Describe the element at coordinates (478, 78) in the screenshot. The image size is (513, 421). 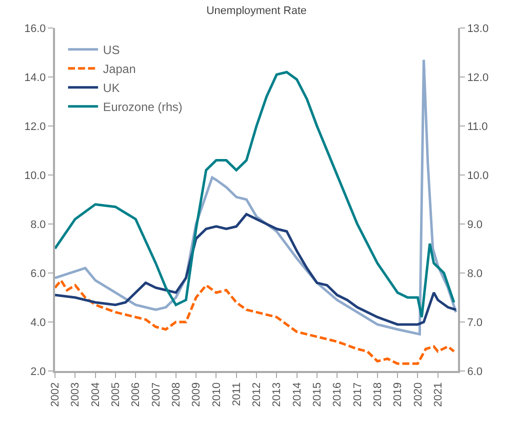
I see `y2-tick-label: 12.0` at that location.